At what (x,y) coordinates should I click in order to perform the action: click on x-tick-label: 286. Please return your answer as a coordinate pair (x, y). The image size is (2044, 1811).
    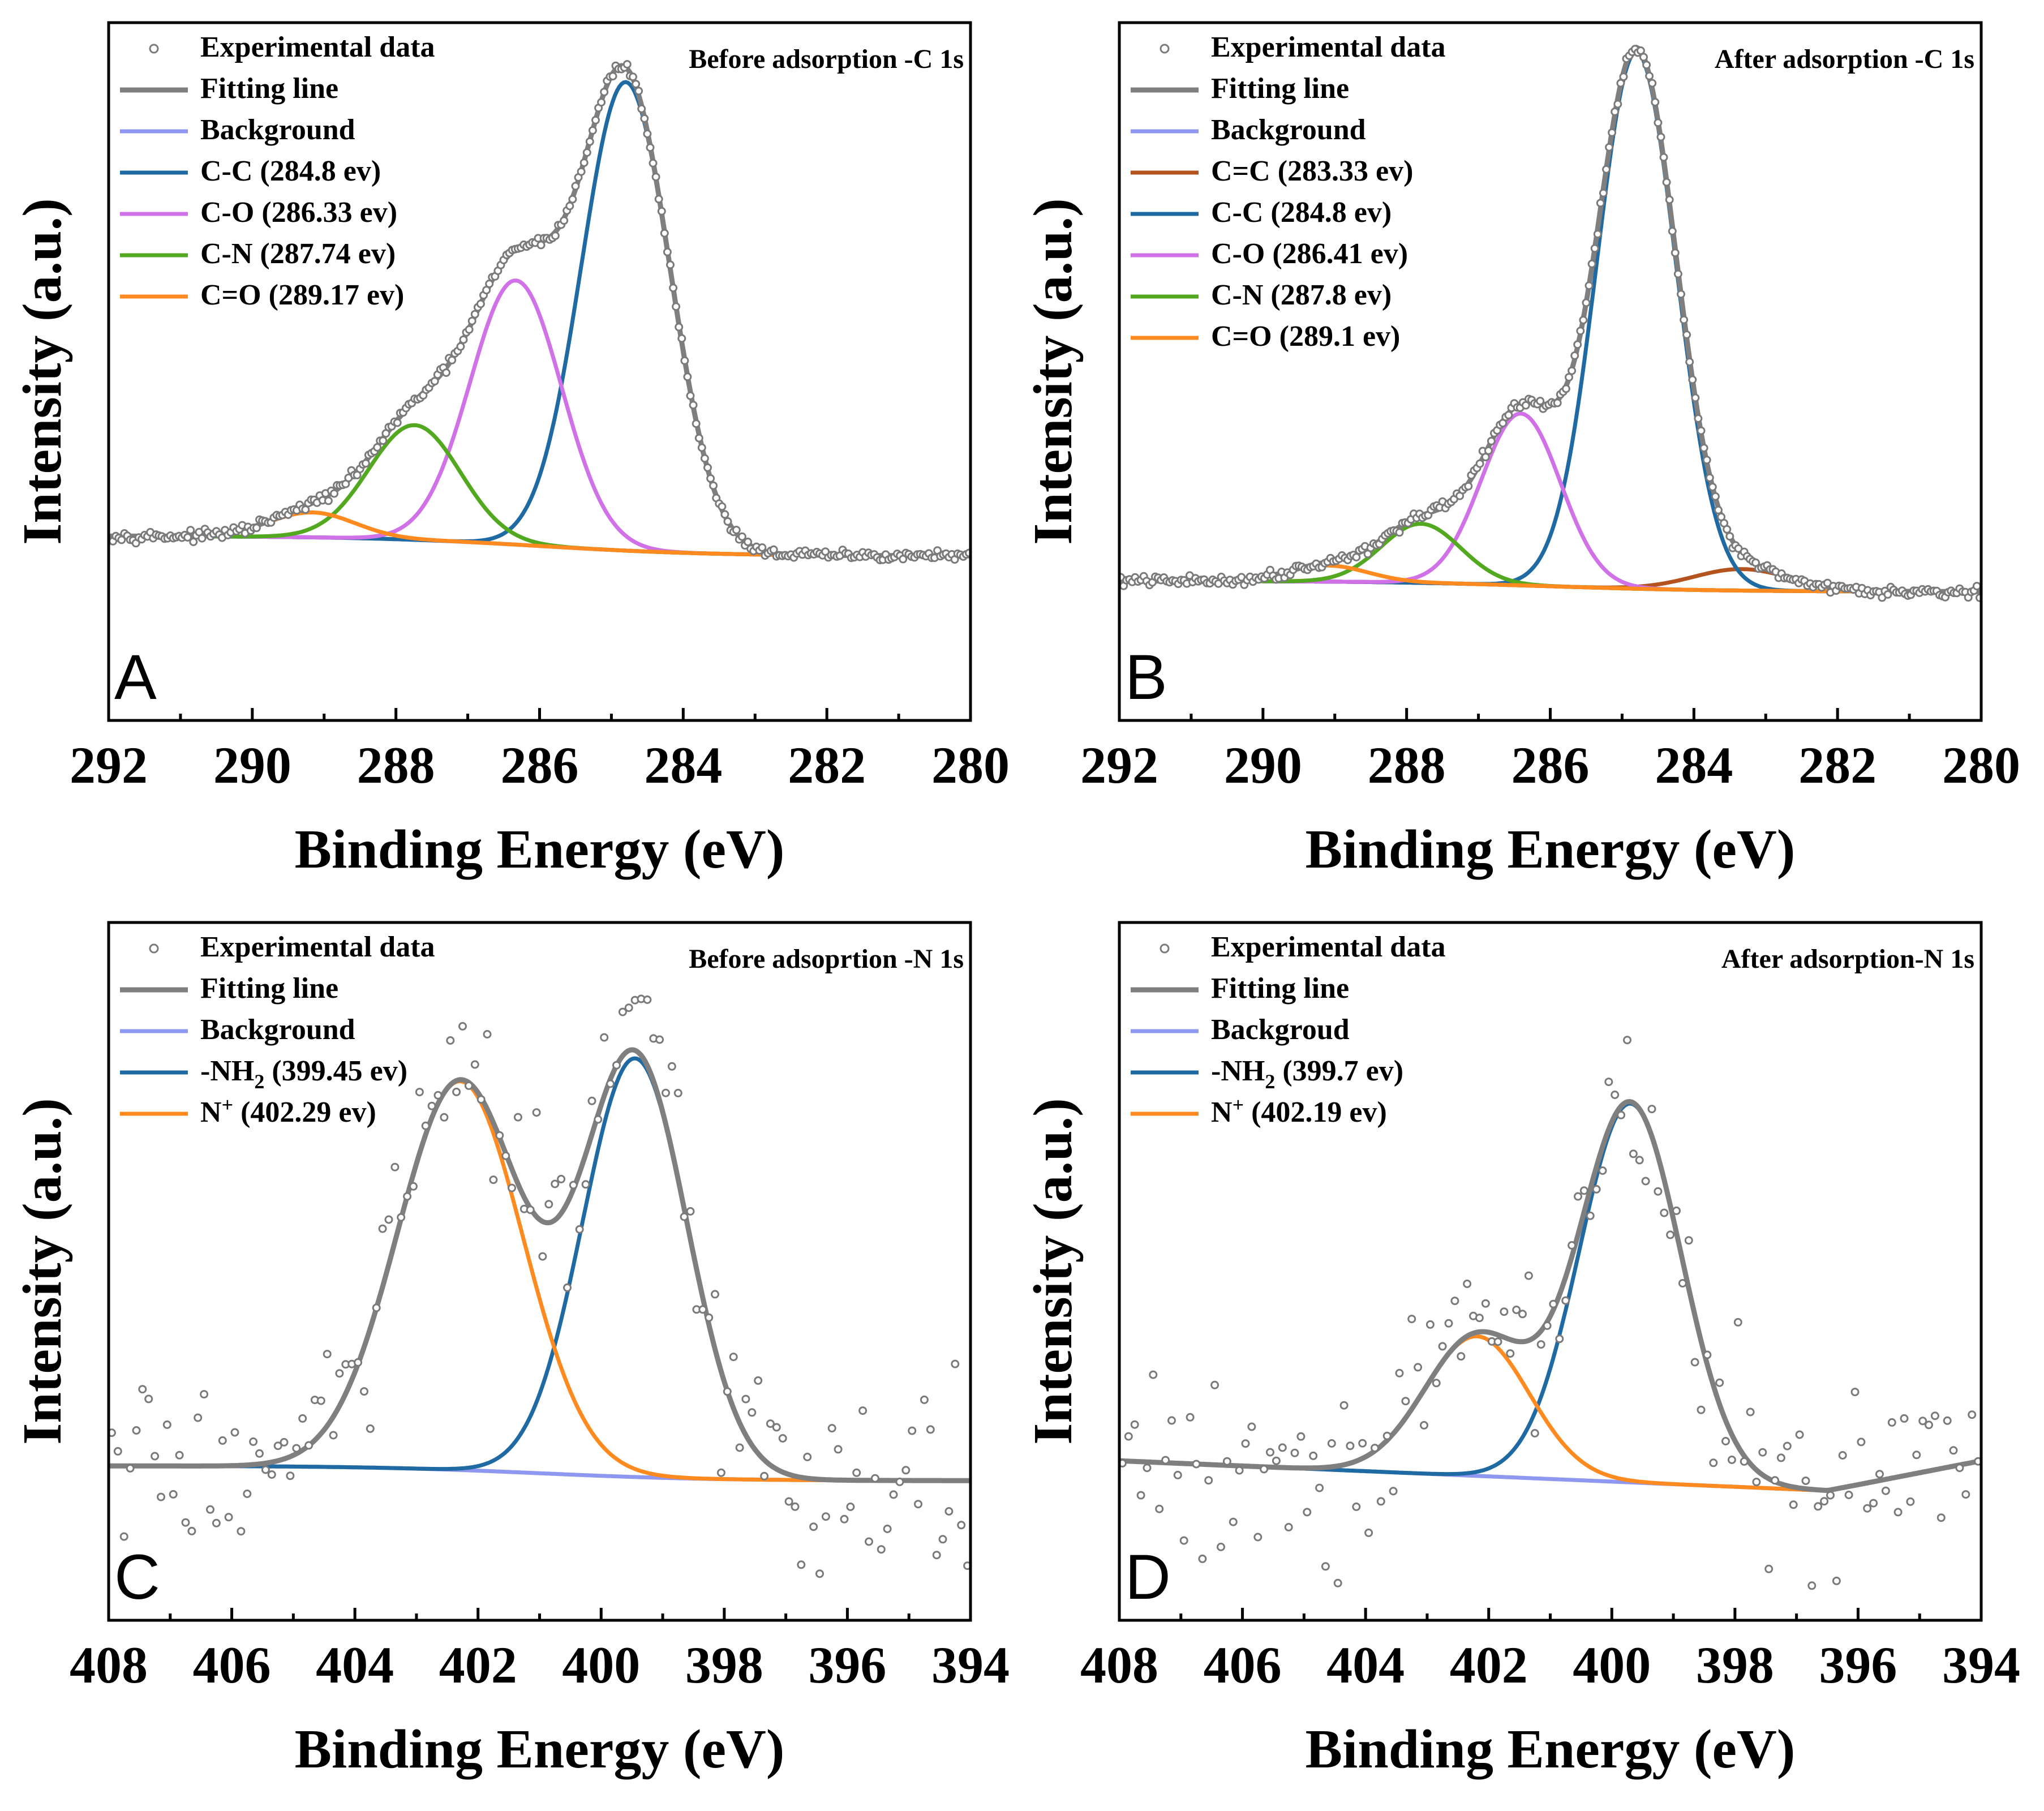
    Looking at the image, I should click on (540, 765).